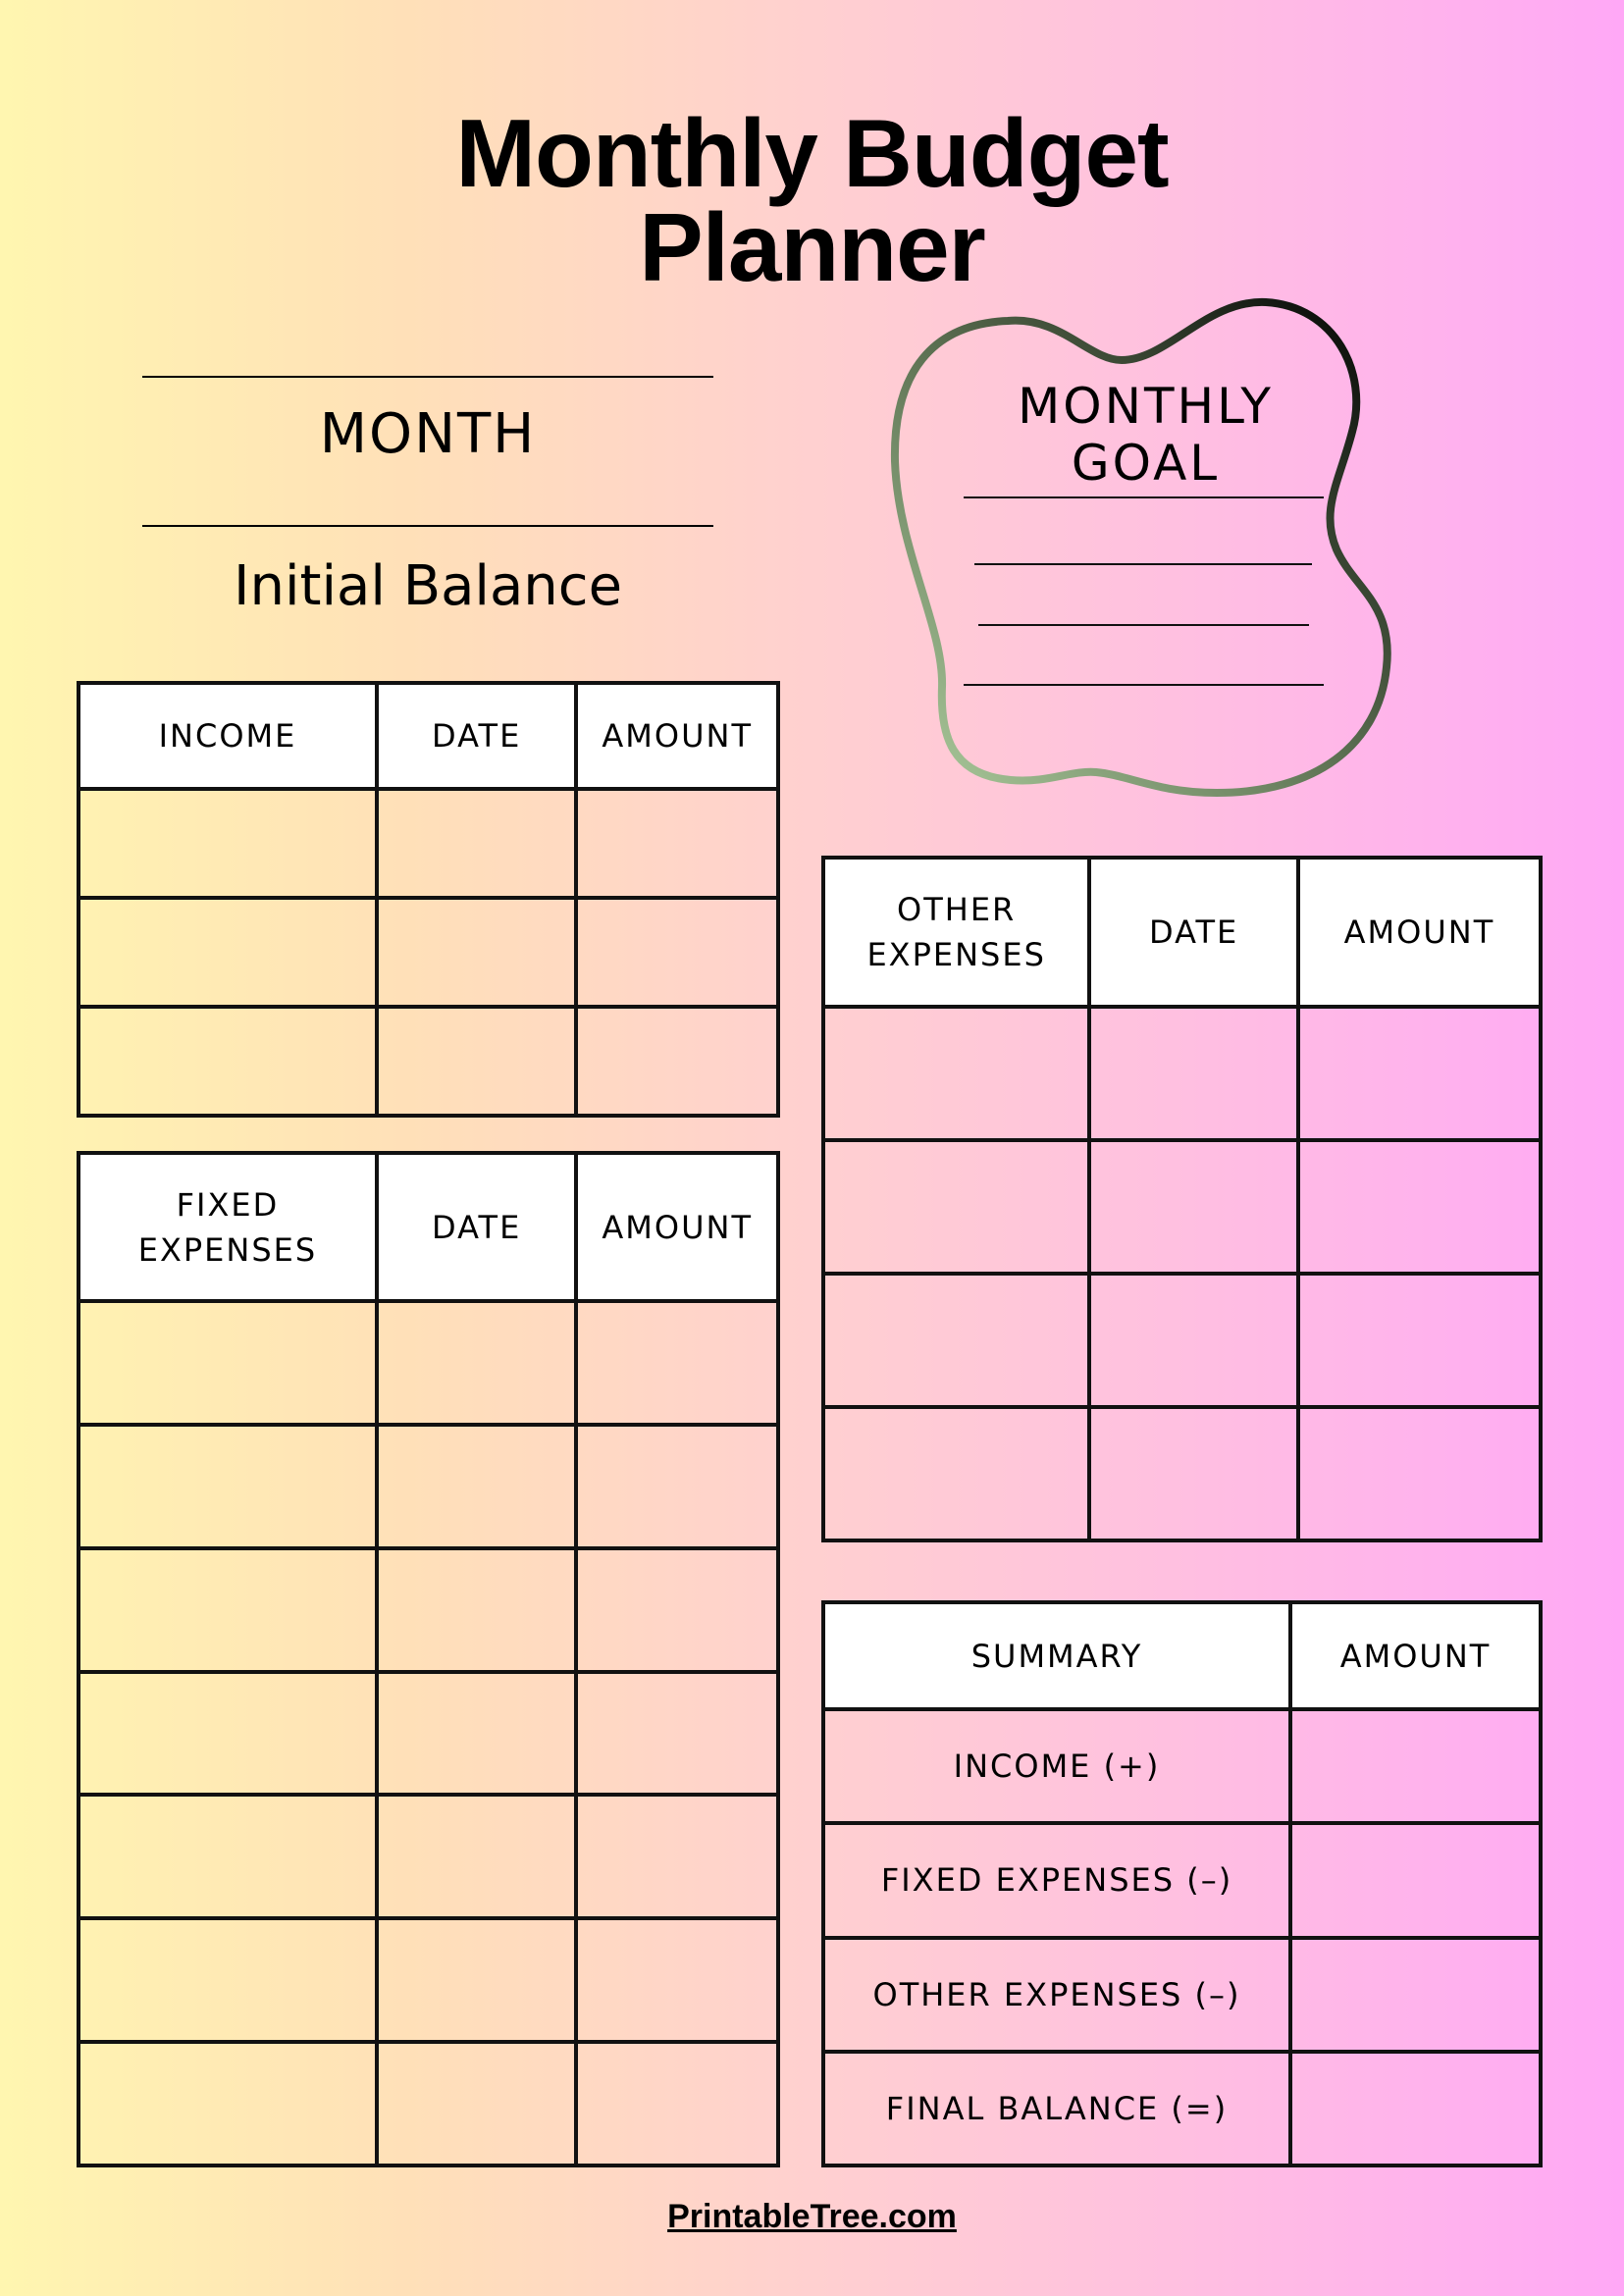 The height and width of the screenshot is (2296, 1624). What do you see at coordinates (1415, 1655) in the screenshot?
I see `summary-header-amount: AMOUNT` at bounding box center [1415, 1655].